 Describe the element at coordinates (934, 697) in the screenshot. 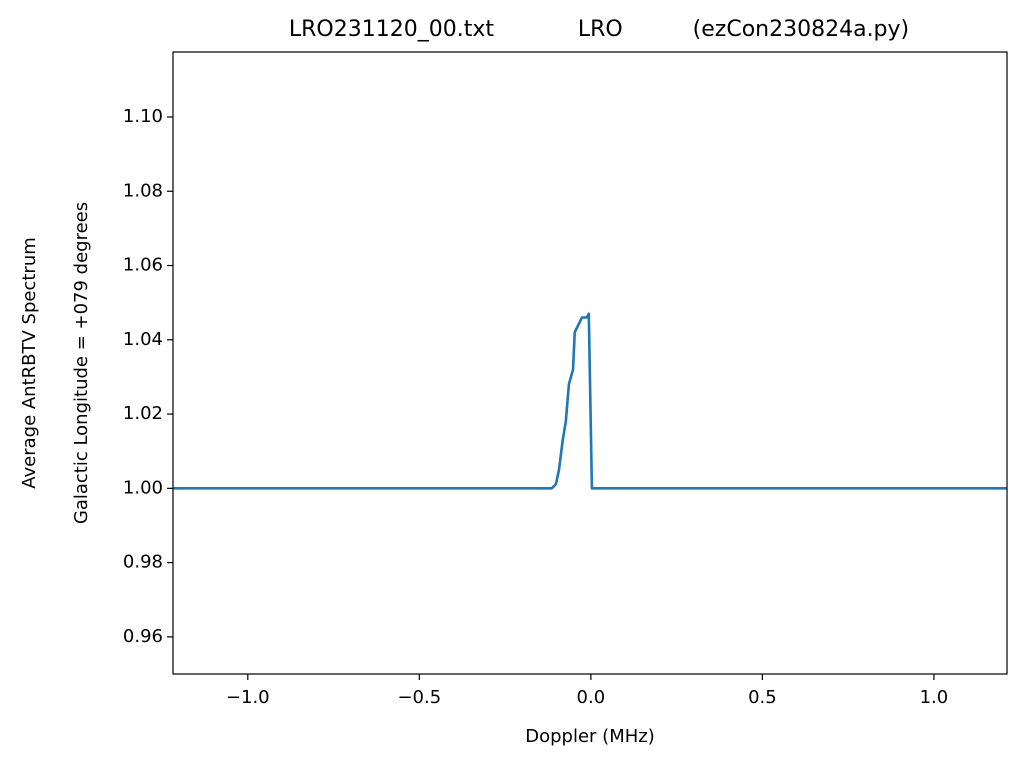

I see `x-tick-label: 1.0` at that location.